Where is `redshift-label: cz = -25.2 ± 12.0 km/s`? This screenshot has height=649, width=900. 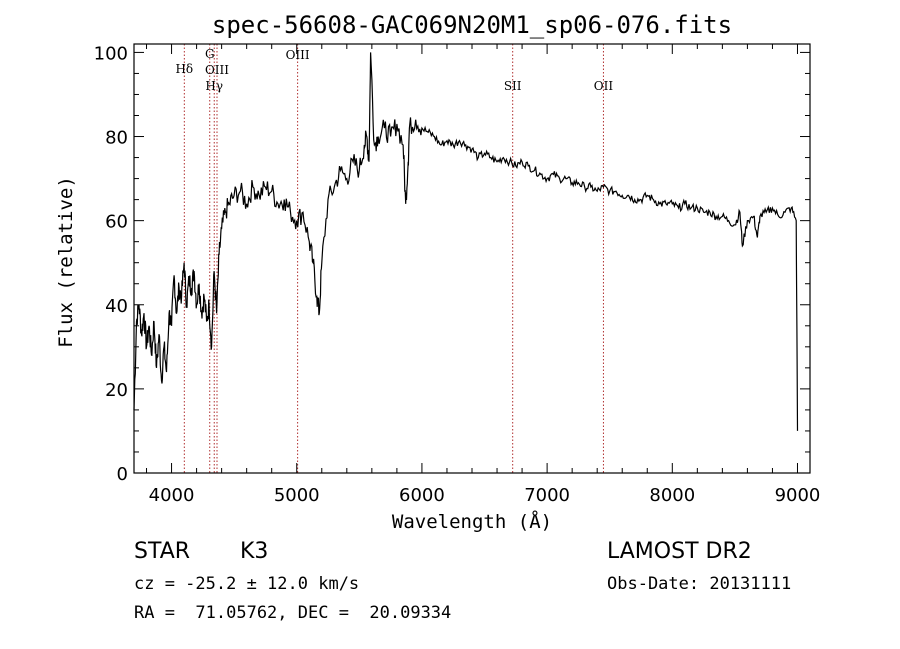
redshift-label: cz = -25.2 ± 12.0 km/s is located at coordinates (247, 584).